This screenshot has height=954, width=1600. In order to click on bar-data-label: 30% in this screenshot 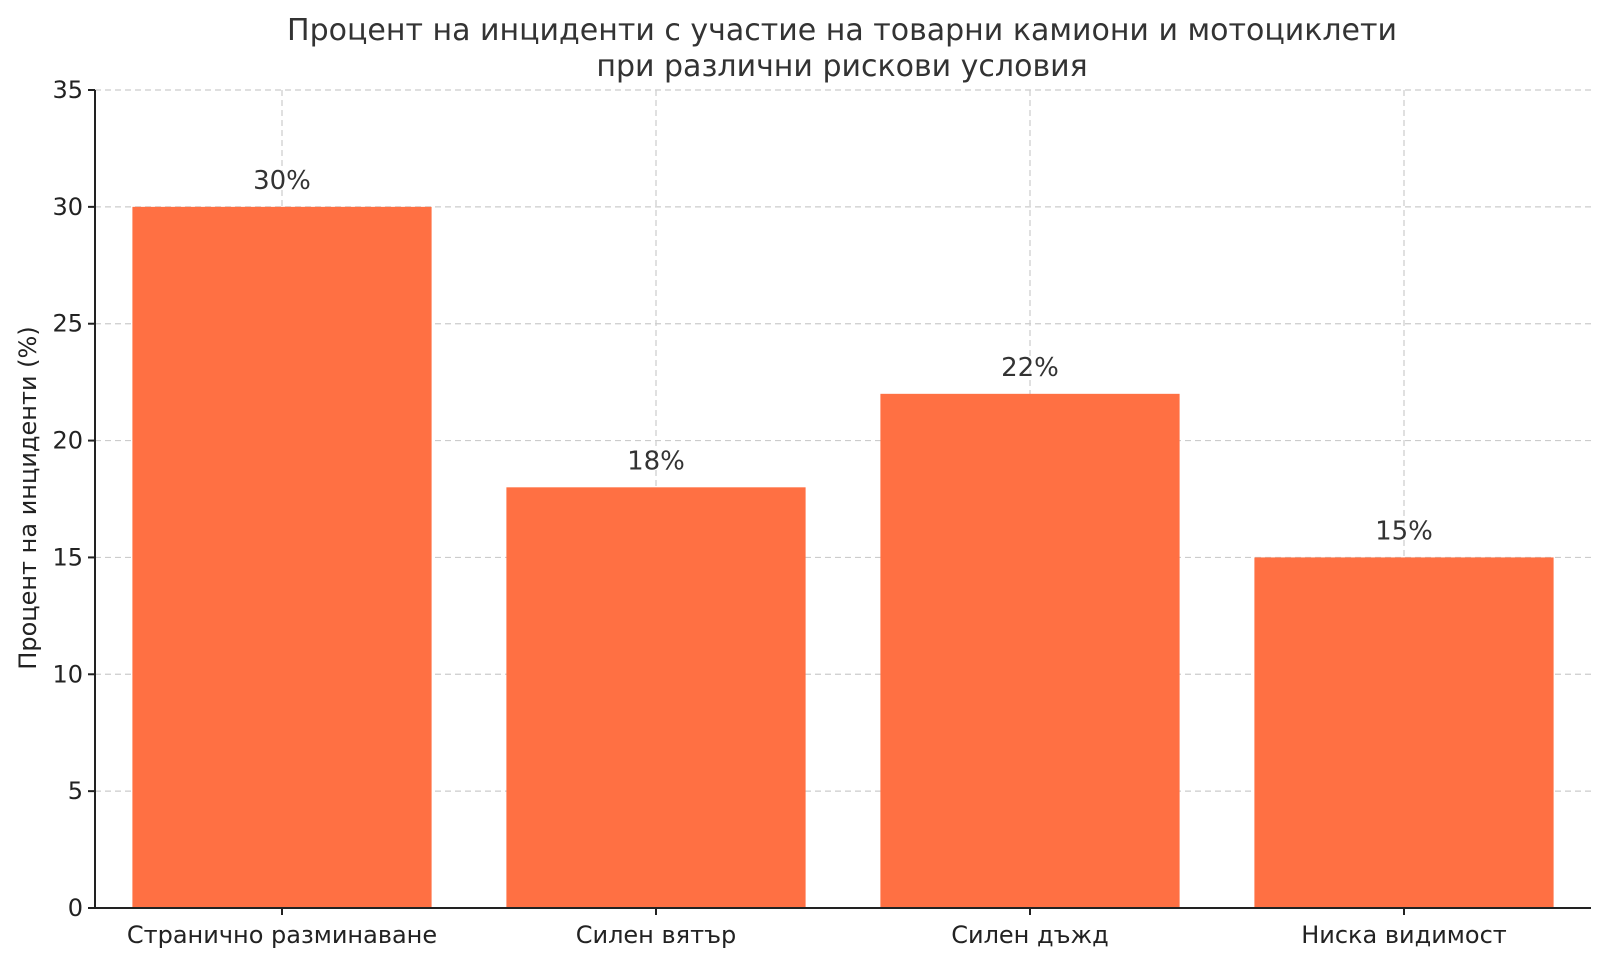, I will do `click(282, 181)`.